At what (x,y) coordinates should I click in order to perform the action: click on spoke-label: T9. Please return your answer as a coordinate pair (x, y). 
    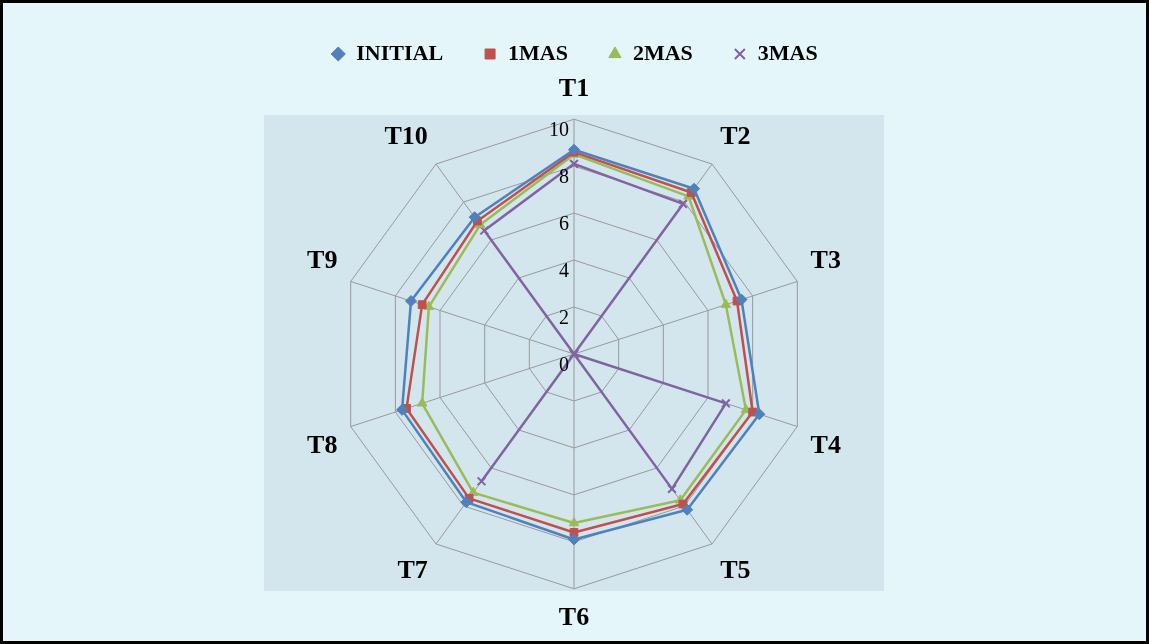
    Looking at the image, I should click on (322, 260).